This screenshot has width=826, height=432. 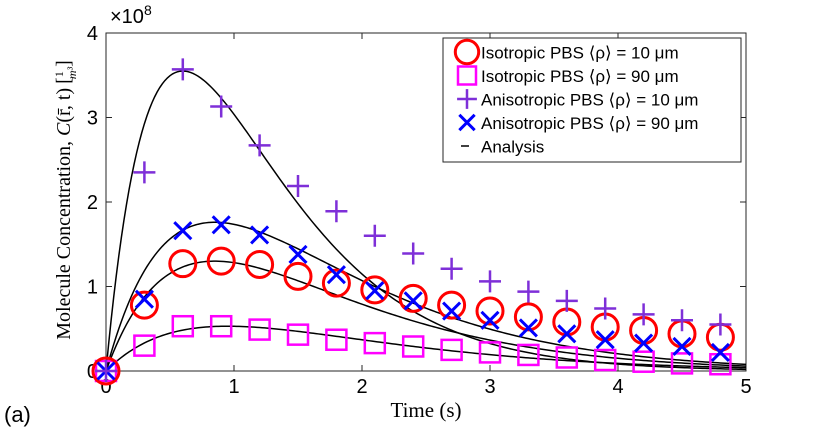 What do you see at coordinates (512, 147) in the screenshot?
I see `legend-label: Analysis` at bounding box center [512, 147].